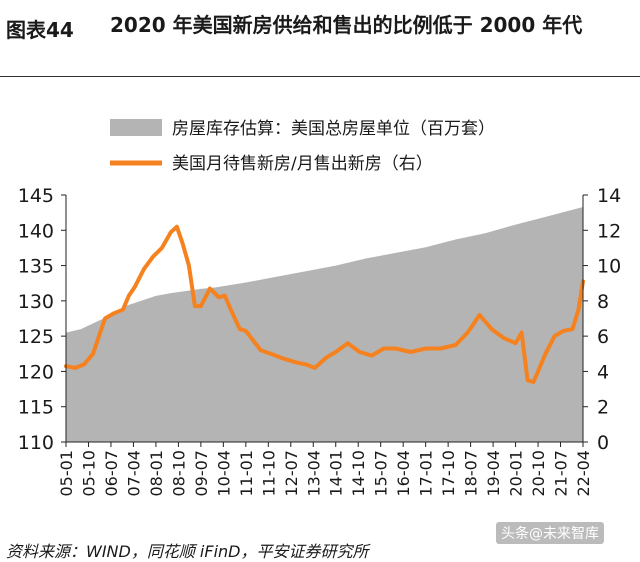 The image size is (640, 562). I want to click on figure-header: 图表44 2020 年美国新房供给和售出的比例低于 2000 年代, so click(320, 38).